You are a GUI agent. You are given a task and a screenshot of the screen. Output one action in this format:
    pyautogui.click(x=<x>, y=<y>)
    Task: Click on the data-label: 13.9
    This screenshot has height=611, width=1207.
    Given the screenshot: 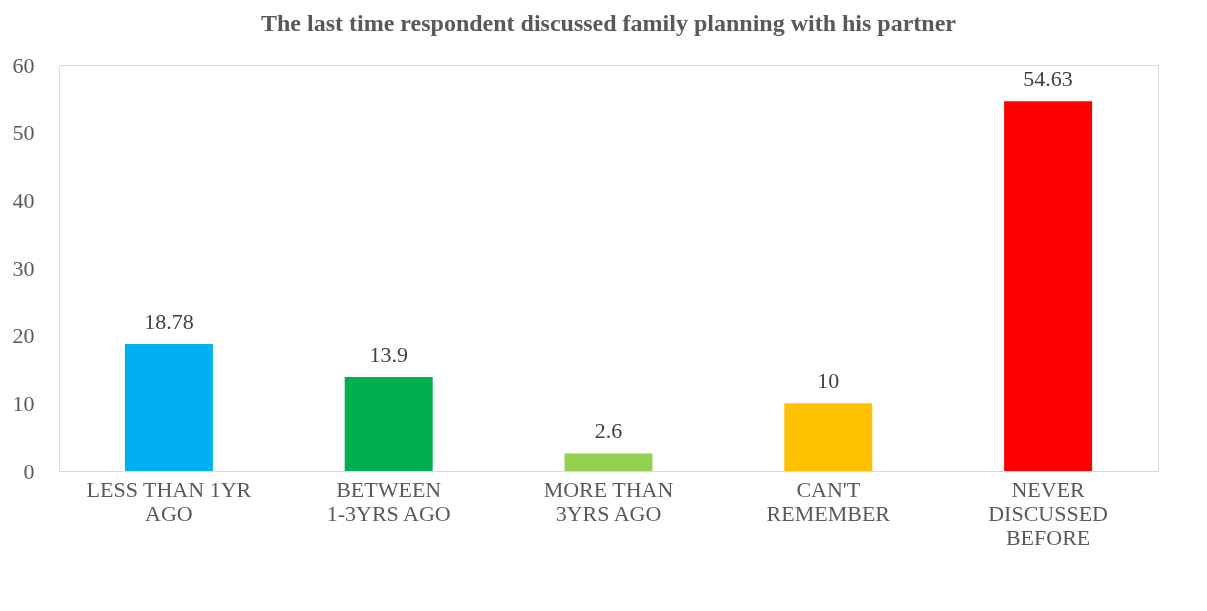 What is the action you would take?
    pyautogui.click(x=388, y=354)
    